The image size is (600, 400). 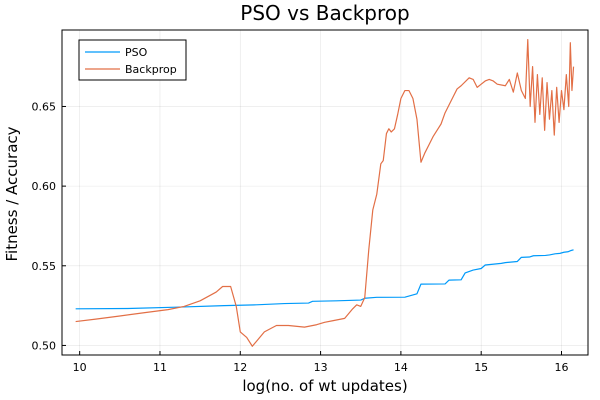 I want to click on y-tick-label: 0.50, so click(x=44, y=345).